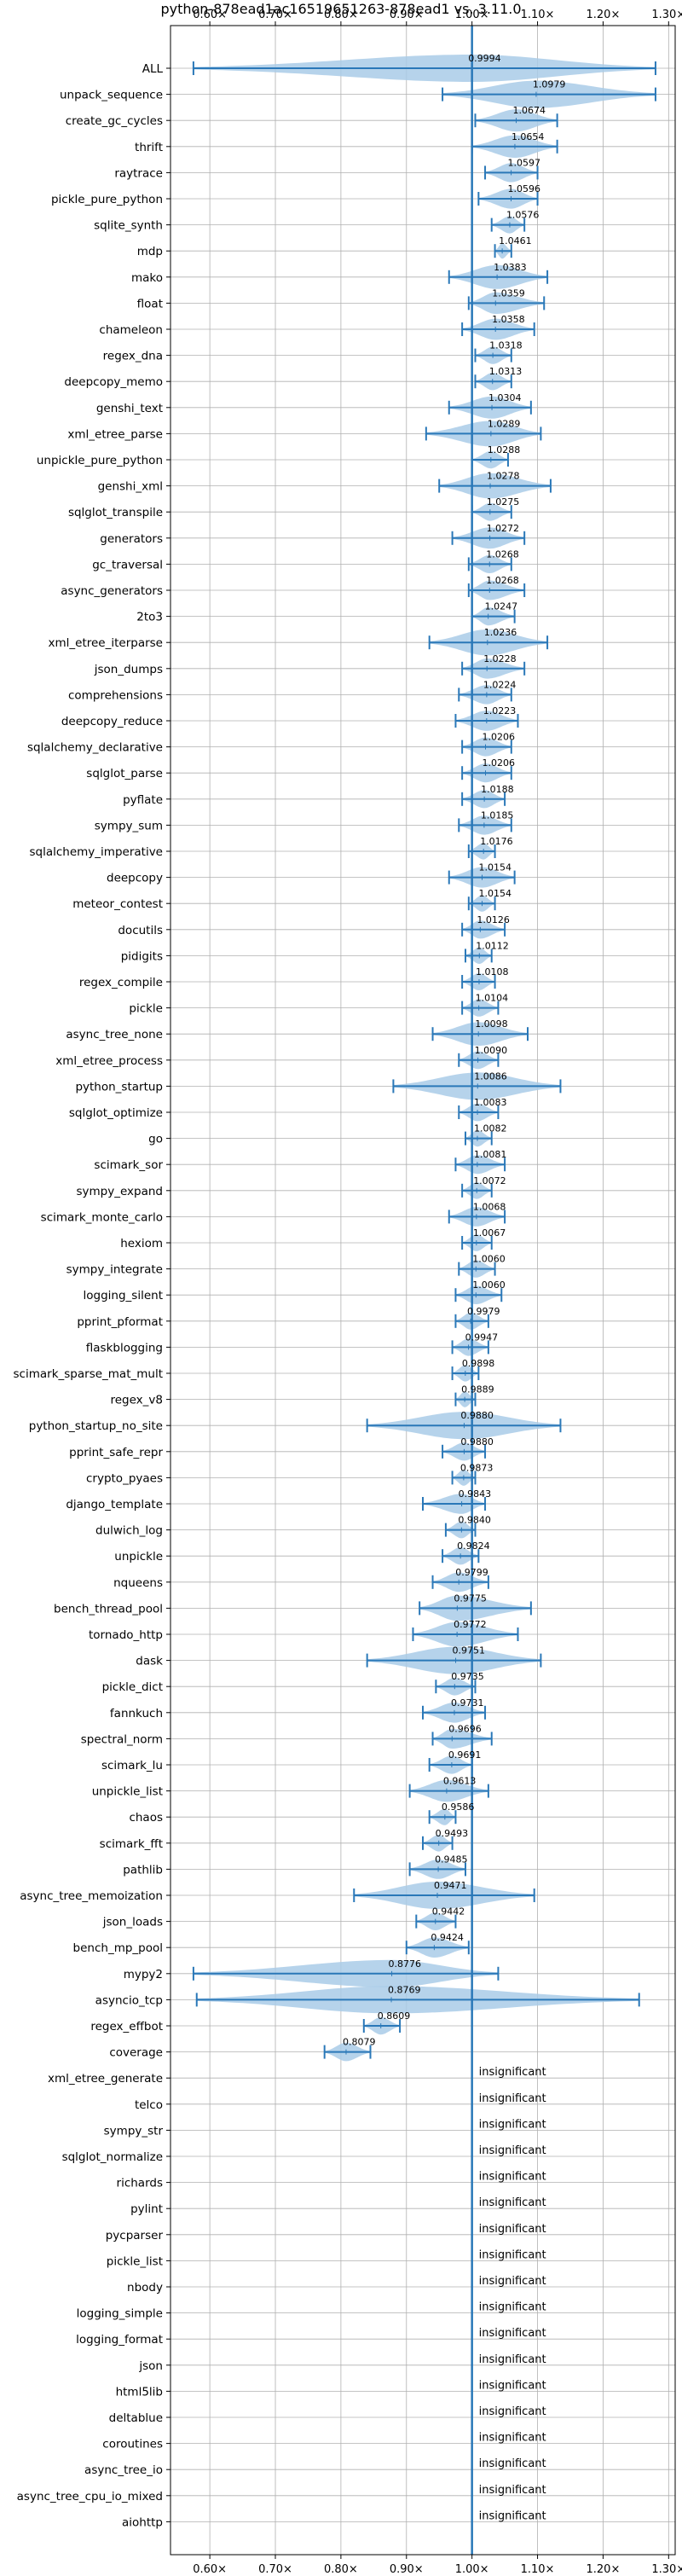 Image resolution: width=682 pixels, height=2576 pixels. Describe the element at coordinates (129, 669) in the screenshot. I see `benchmark-label: json_dumps` at that location.